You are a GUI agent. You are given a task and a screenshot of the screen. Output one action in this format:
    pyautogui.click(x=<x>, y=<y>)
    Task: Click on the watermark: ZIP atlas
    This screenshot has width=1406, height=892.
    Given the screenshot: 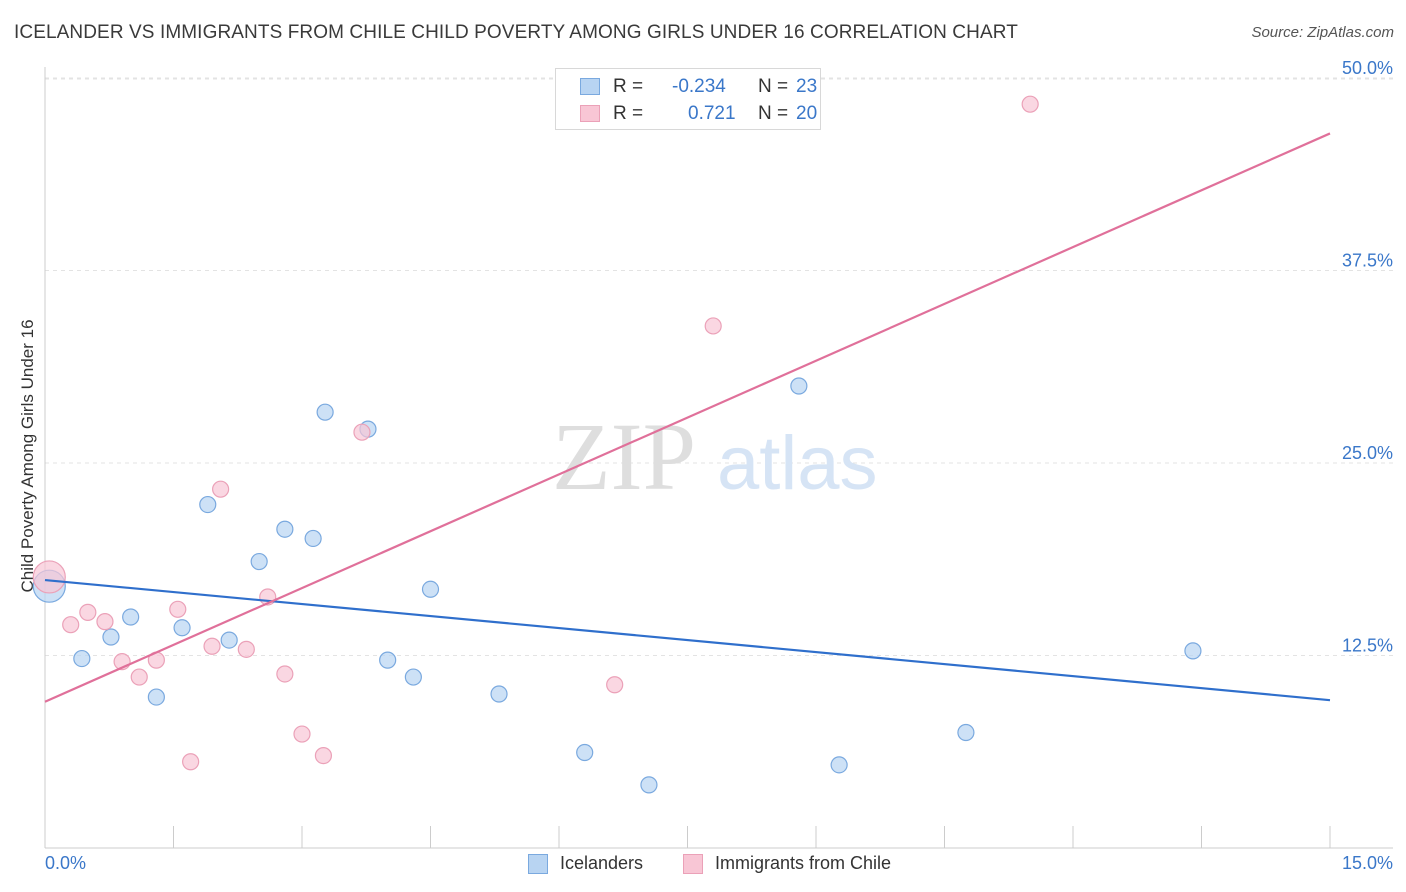 What is the action you would take?
    pyautogui.click(x=715, y=456)
    